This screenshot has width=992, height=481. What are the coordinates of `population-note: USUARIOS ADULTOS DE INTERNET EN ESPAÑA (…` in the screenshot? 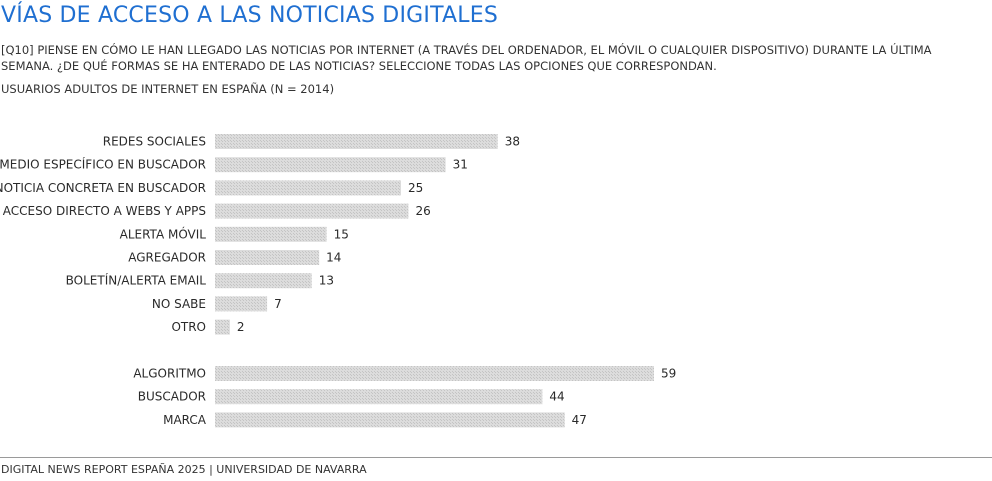 It's located at (168, 89).